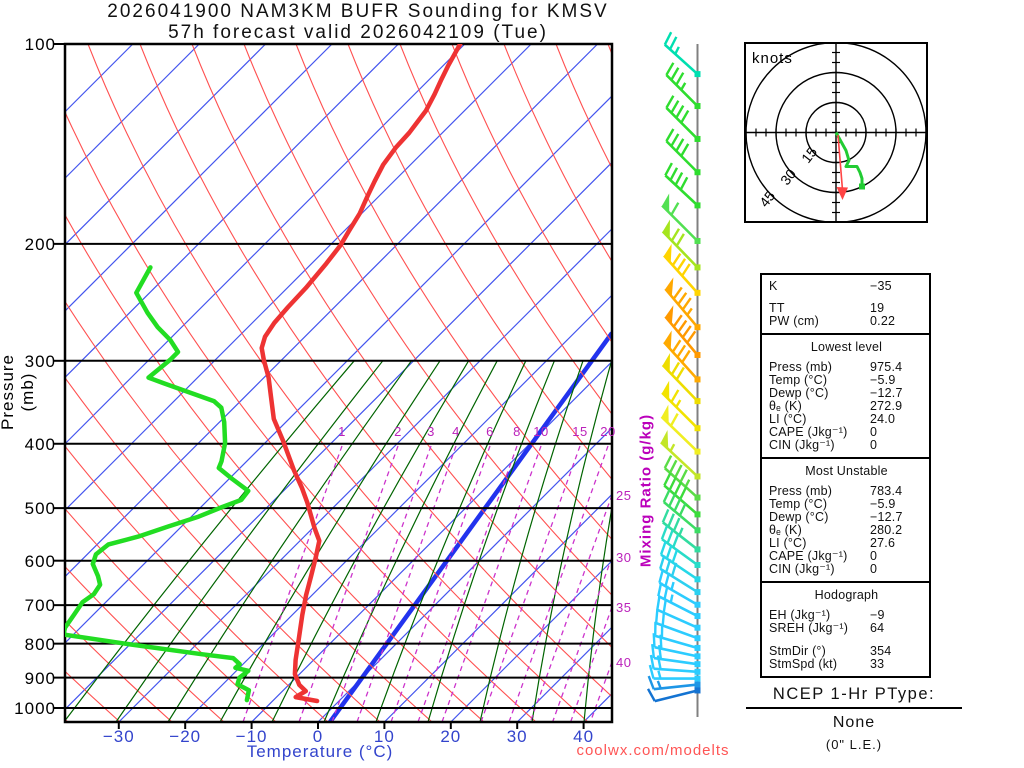 The height and width of the screenshot is (768, 1024). What do you see at coordinates (846, 664) in the screenshot?
I see `stats-row: StmSpd (kt) 33` at bounding box center [846, 664].